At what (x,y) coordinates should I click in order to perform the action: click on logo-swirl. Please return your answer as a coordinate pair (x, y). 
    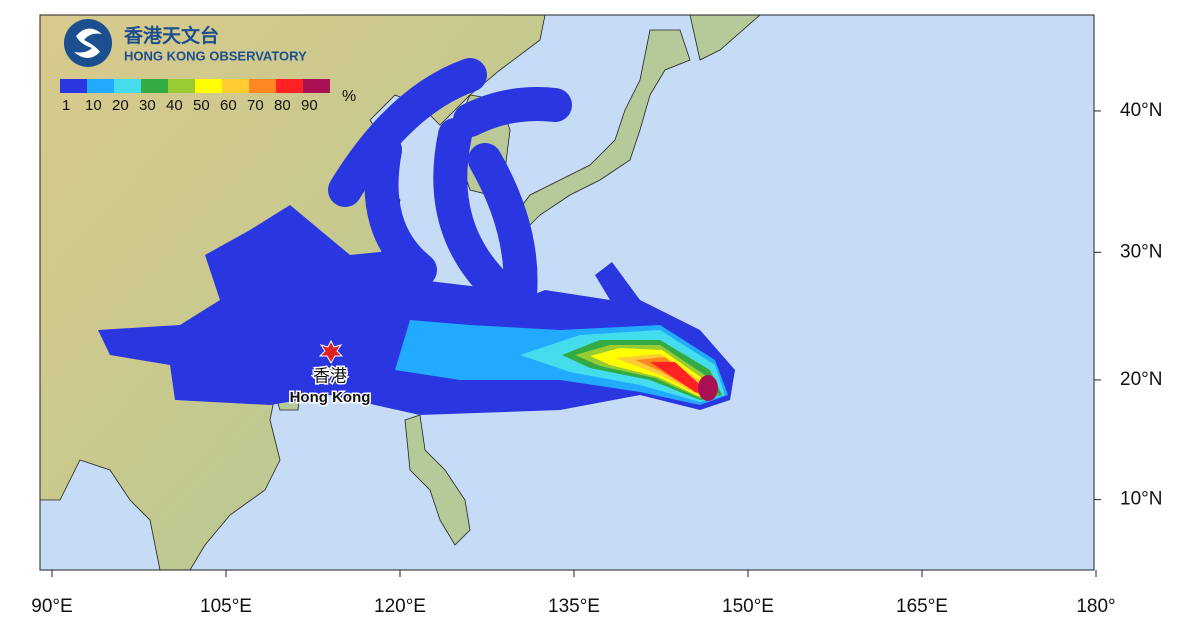
    Looking at the image, I should click on (88, 43).